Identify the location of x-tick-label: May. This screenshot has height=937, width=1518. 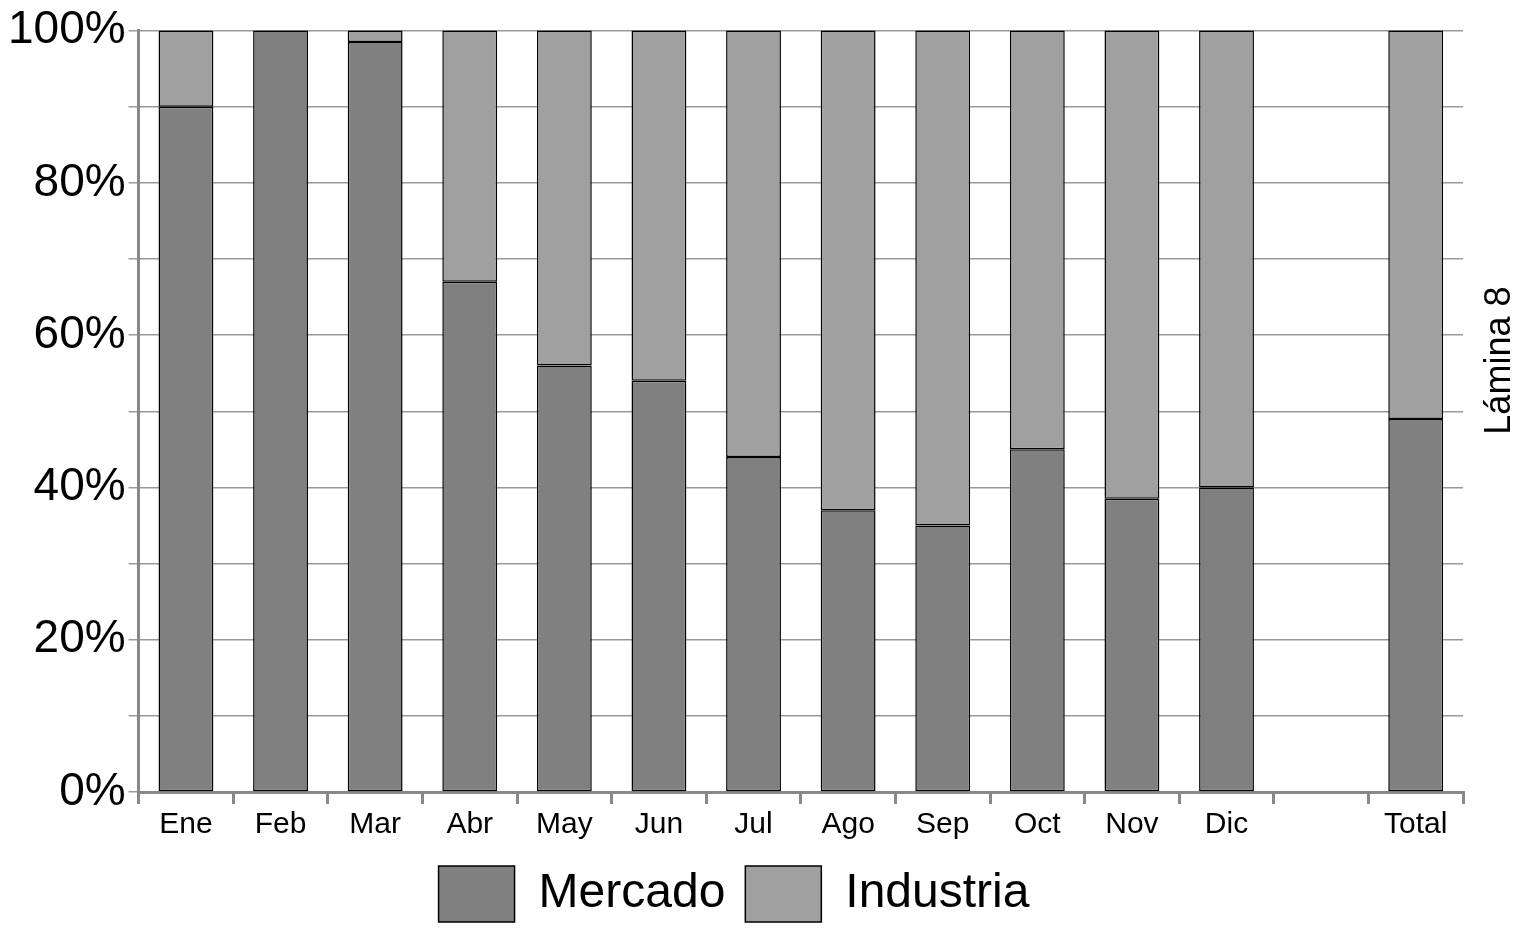
(564, 823).